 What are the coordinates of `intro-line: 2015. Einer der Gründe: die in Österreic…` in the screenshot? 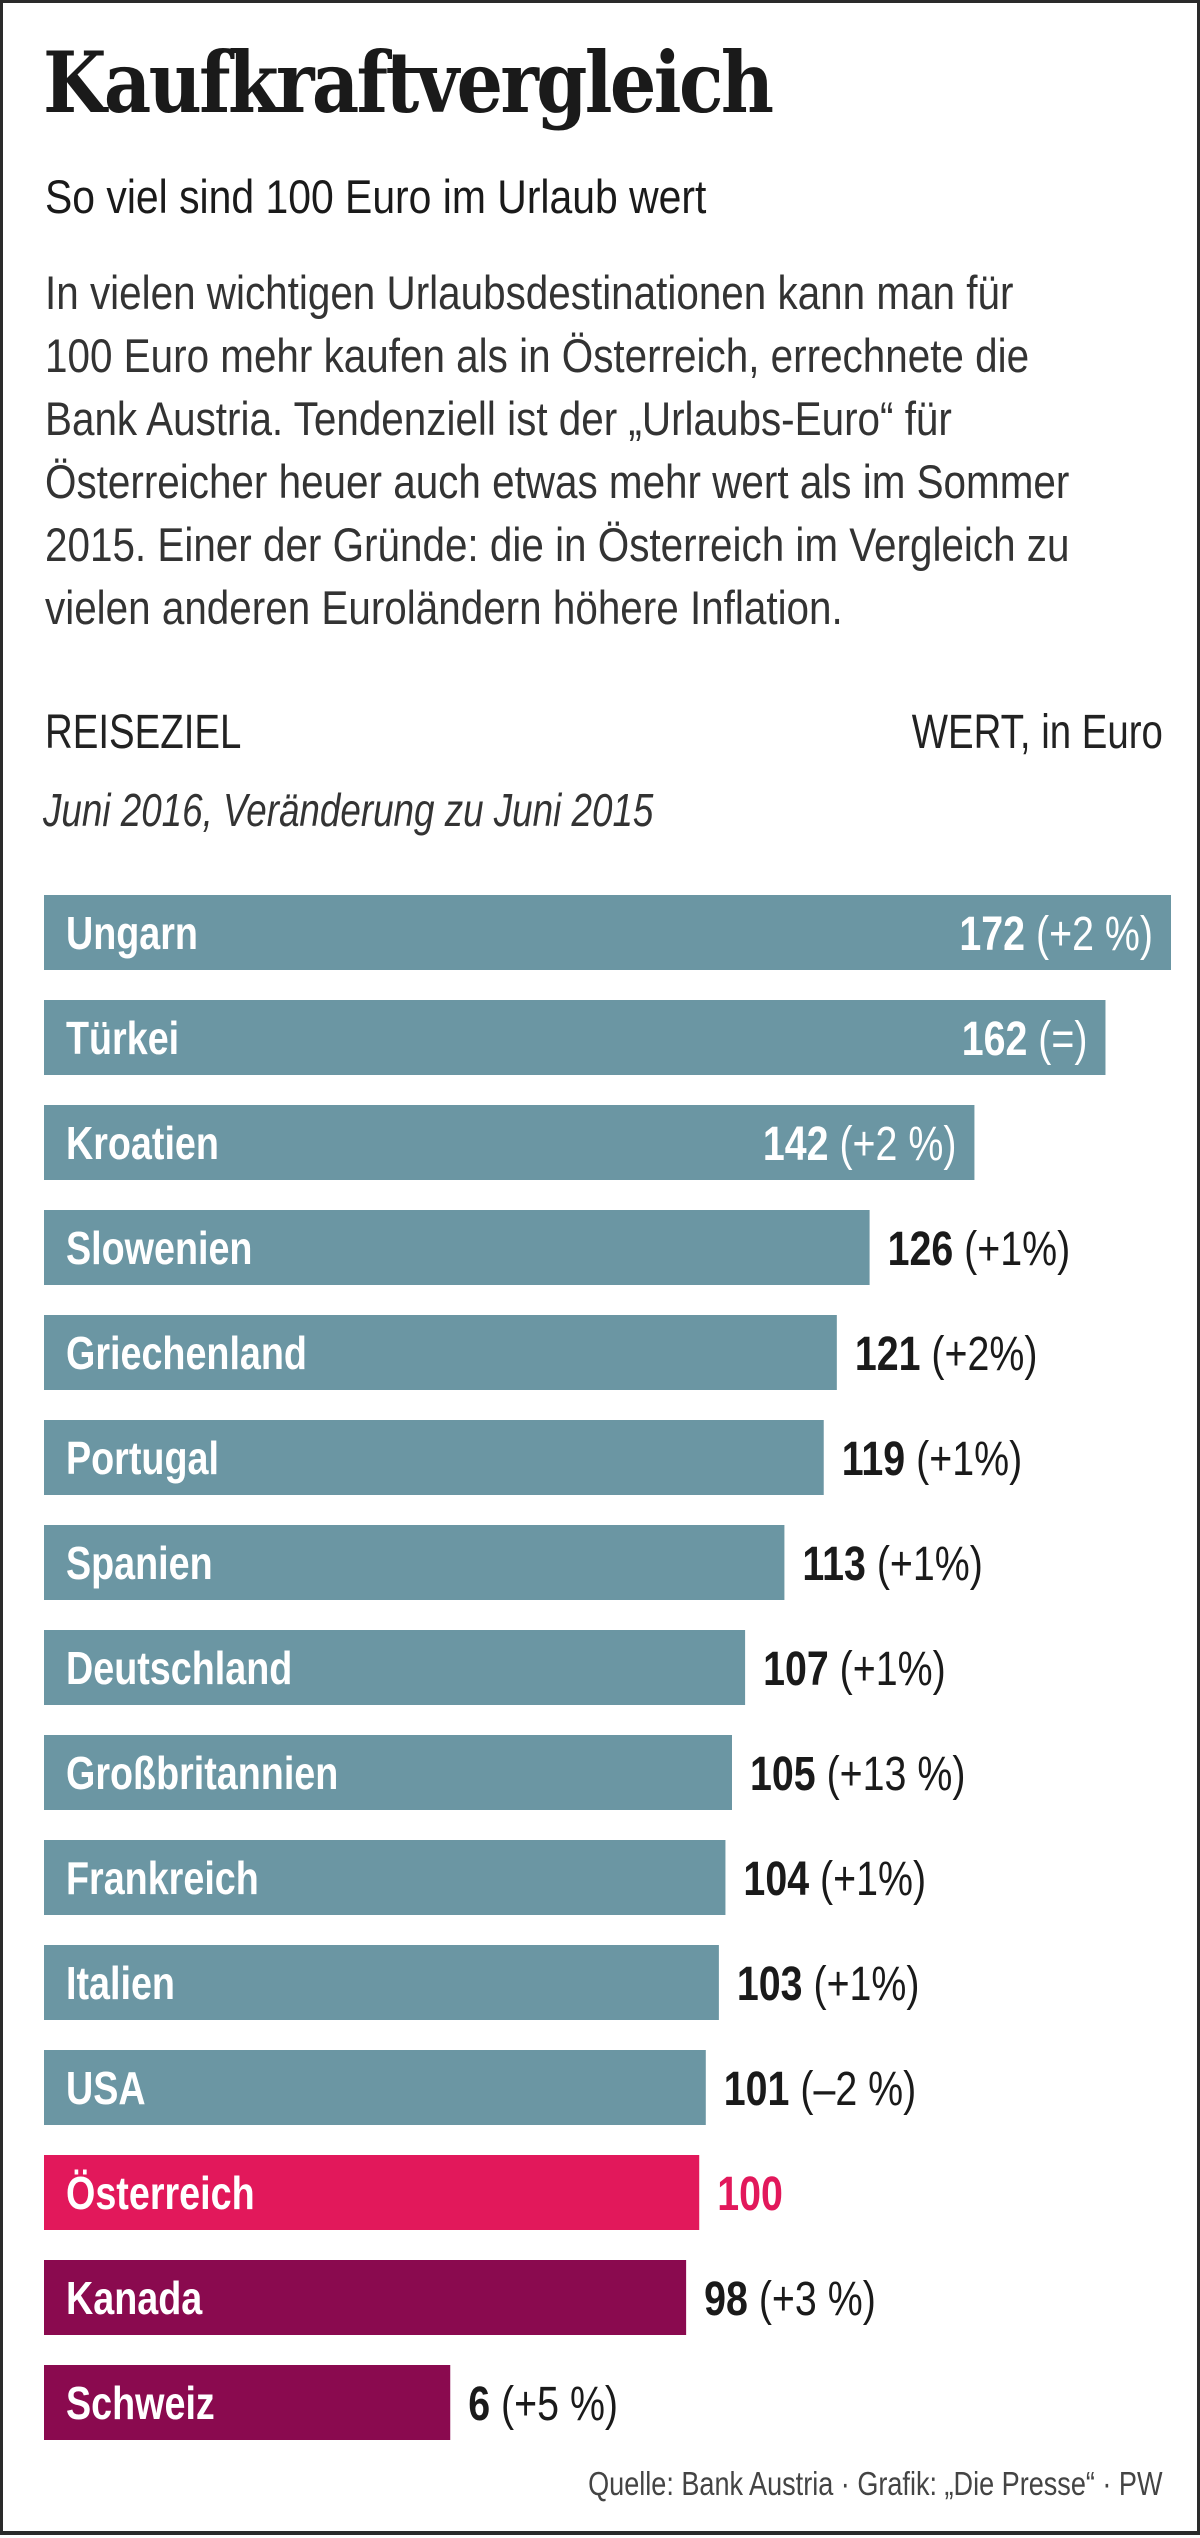 It's located at (557, 544).